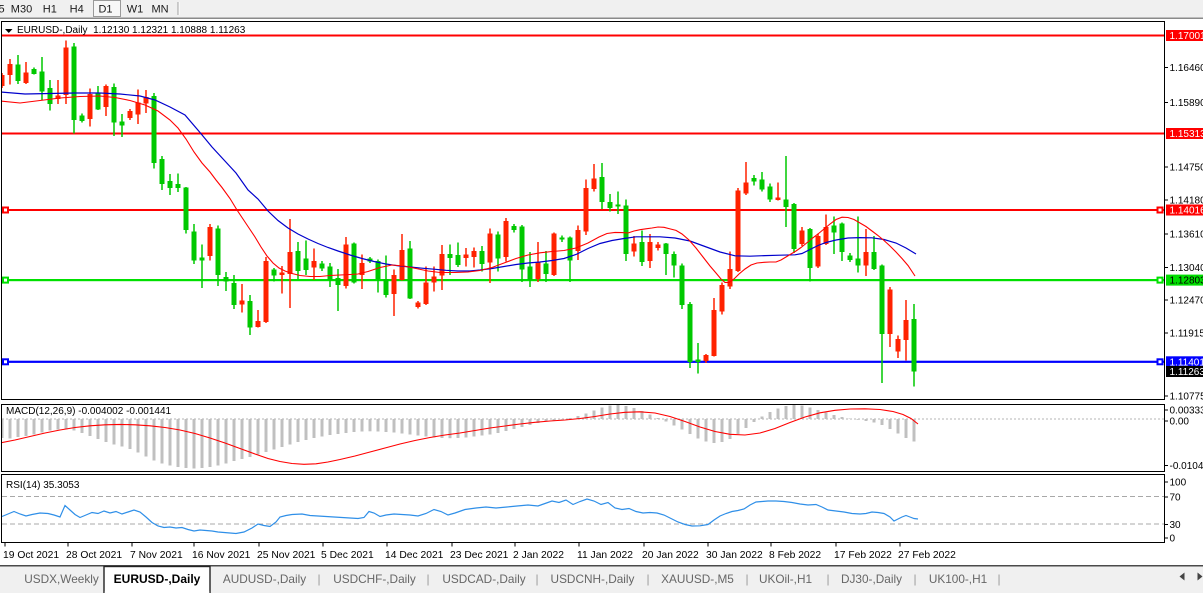  What do you see at coordinates (734, 555) in the screenshot?
I see `svg-text: 30 Jan 2022` at bounding box center [734, 555].